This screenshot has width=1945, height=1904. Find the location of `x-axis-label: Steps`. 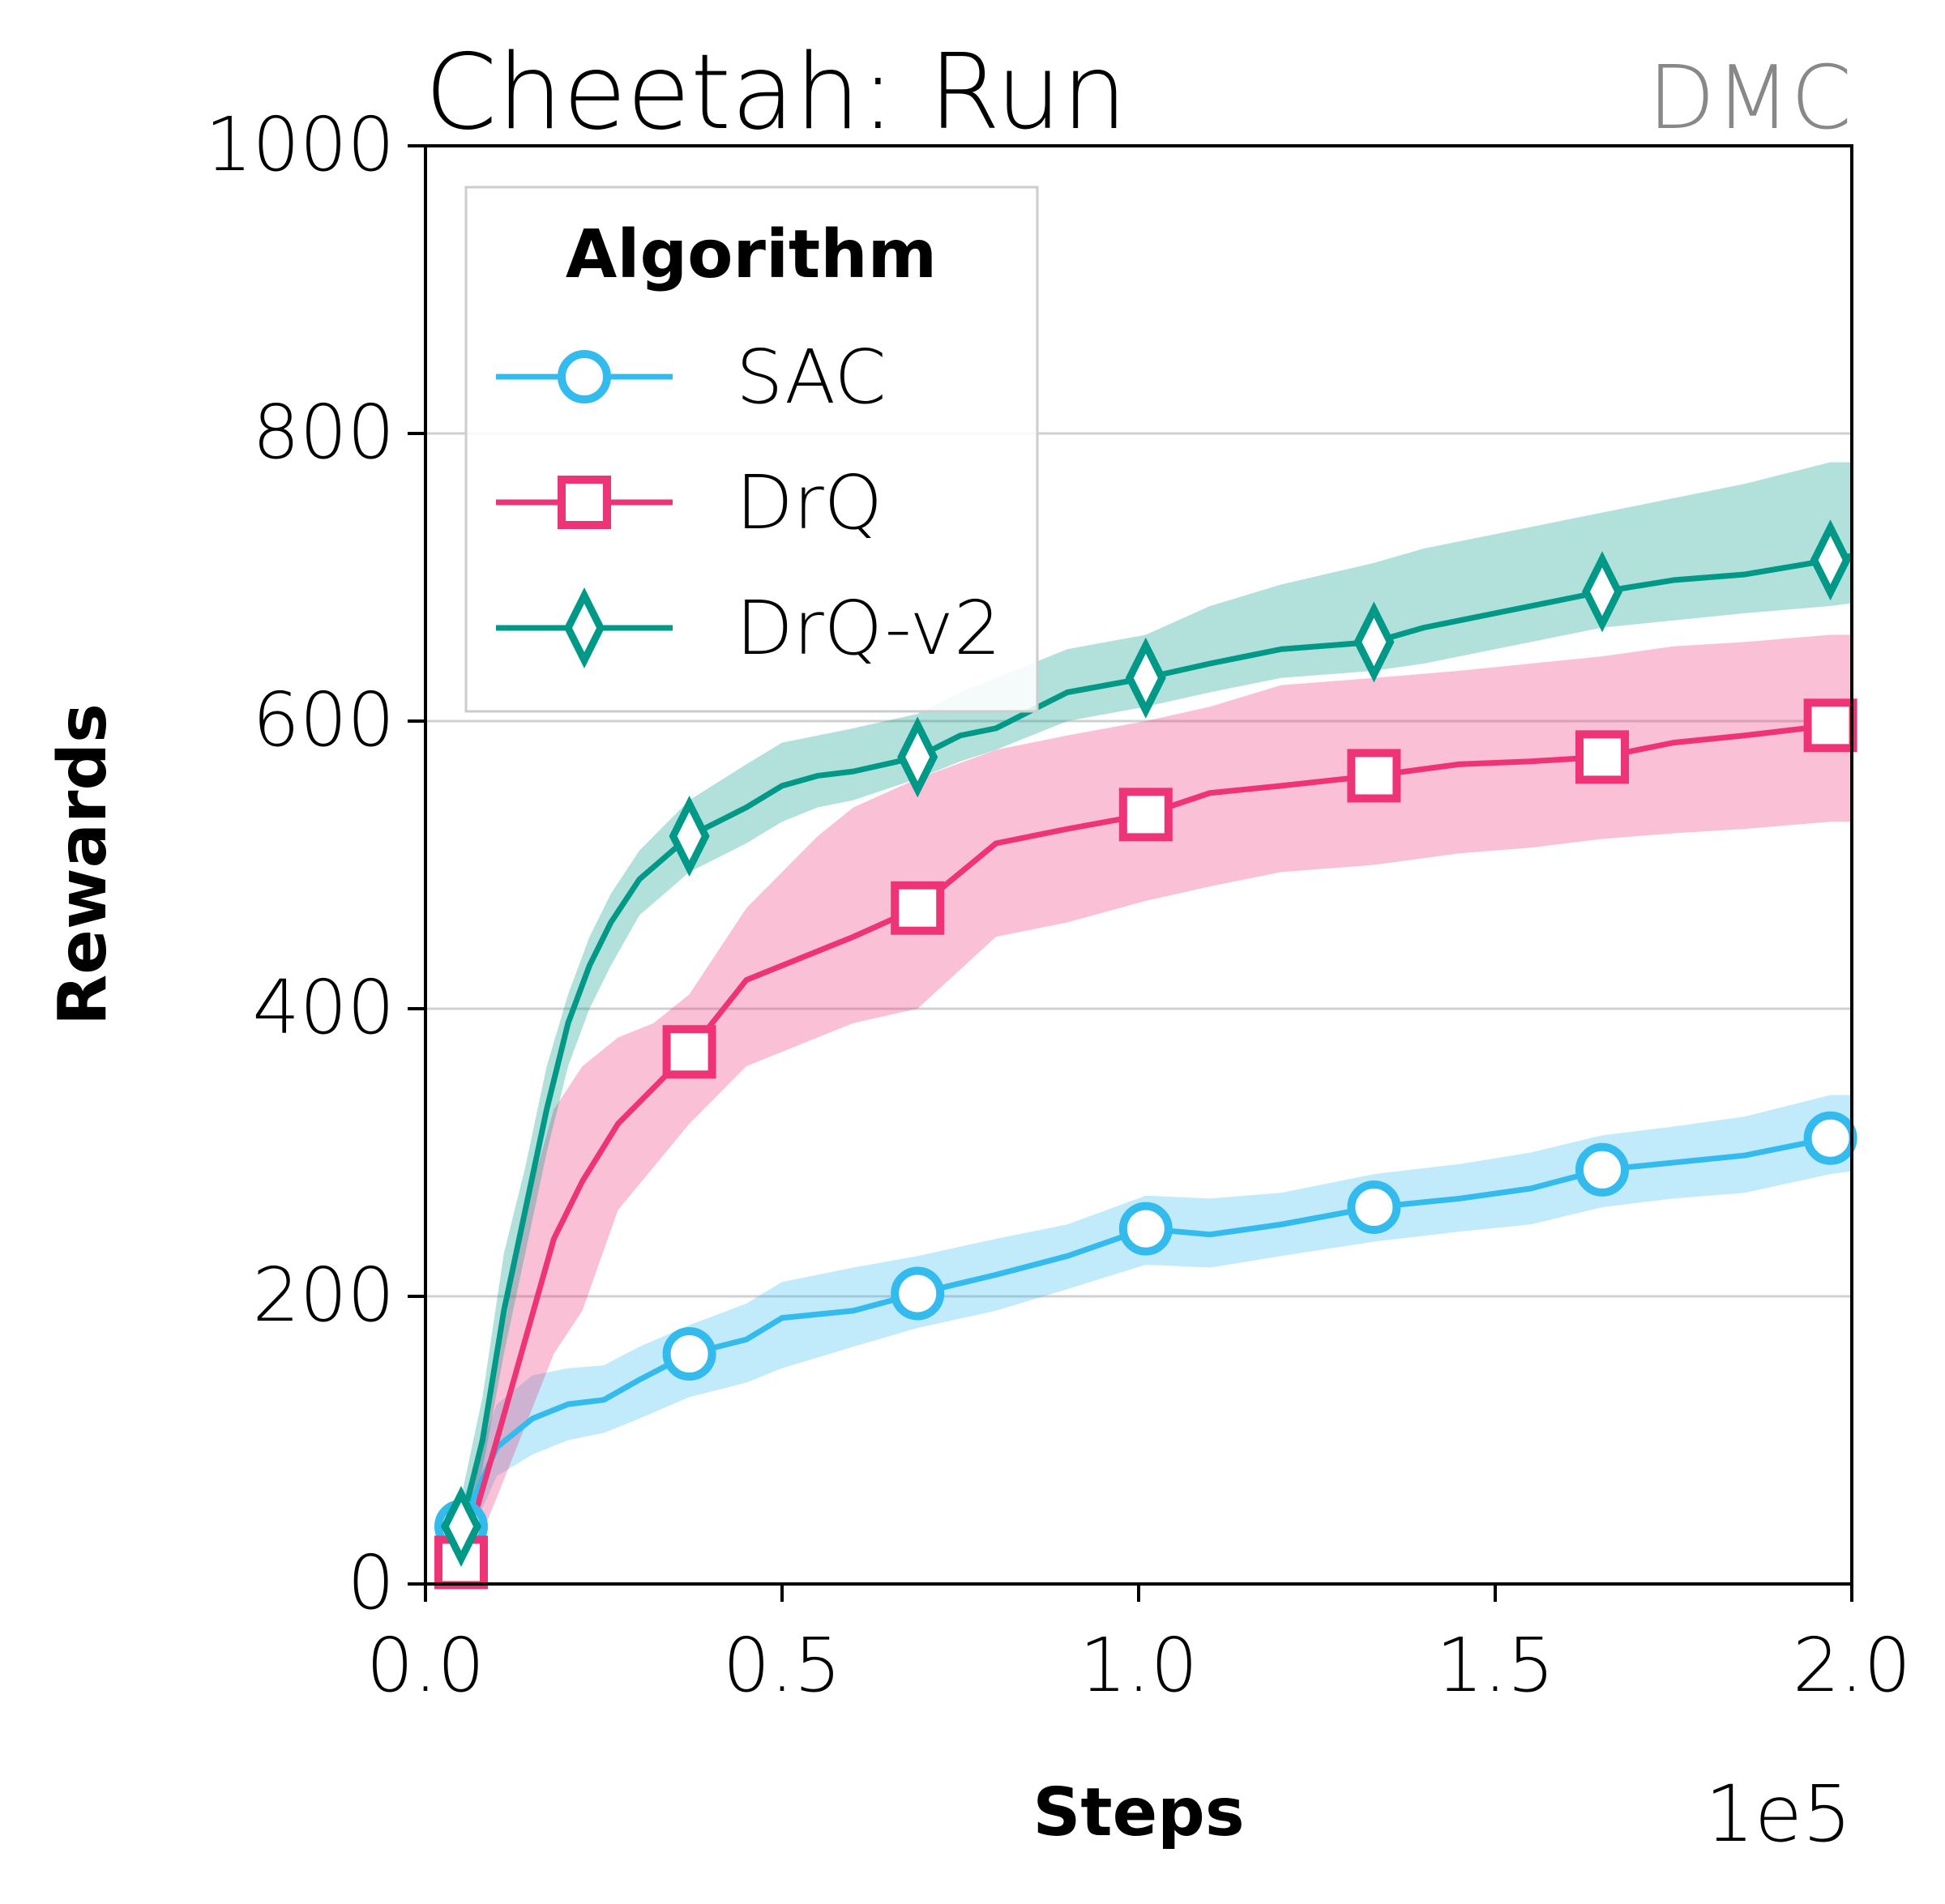

x-axis-label: Steps is located at coordinates (1138, 1813).